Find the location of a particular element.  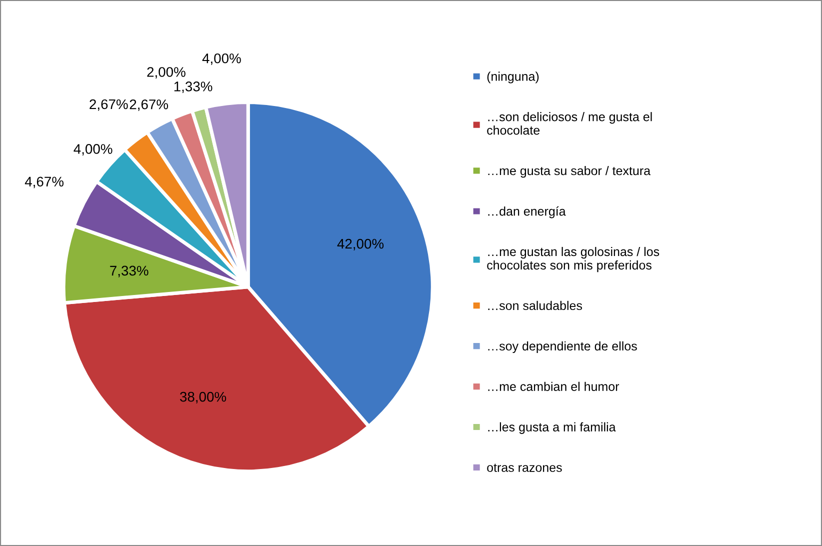

legend-label: …son deliciosos / me gusta el chocolate is located at coordinates (569, 123).